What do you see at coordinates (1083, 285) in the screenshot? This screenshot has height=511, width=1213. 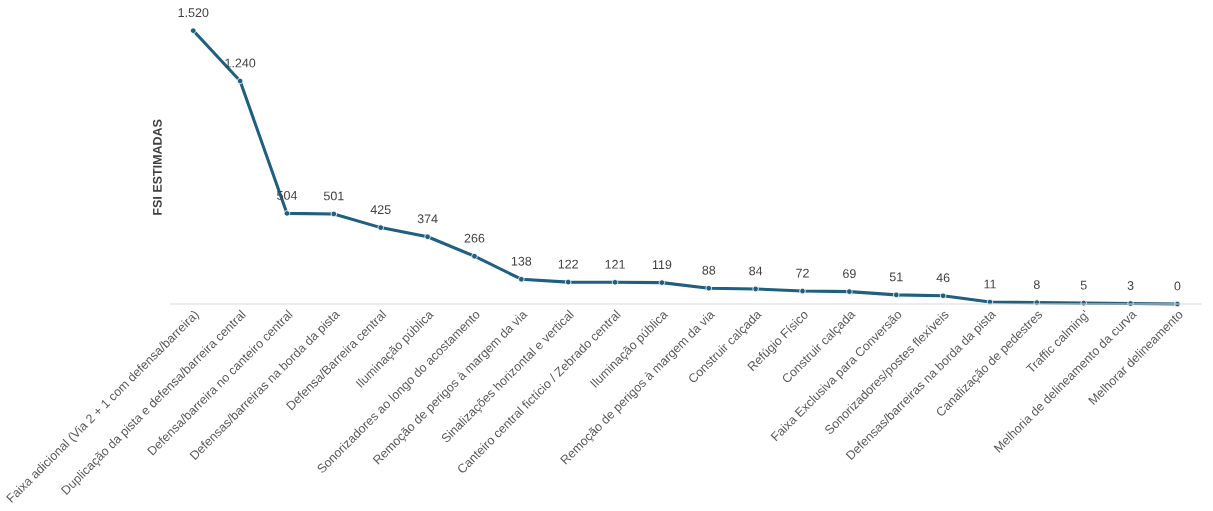 I see `data-label: 5` at bounding box center [1083, 285].